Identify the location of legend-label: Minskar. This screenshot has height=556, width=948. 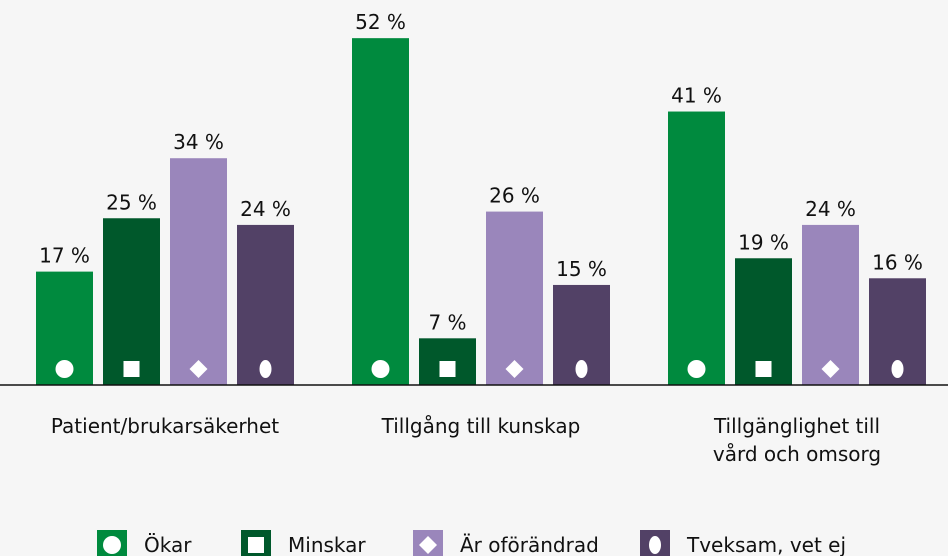
(327, 544).